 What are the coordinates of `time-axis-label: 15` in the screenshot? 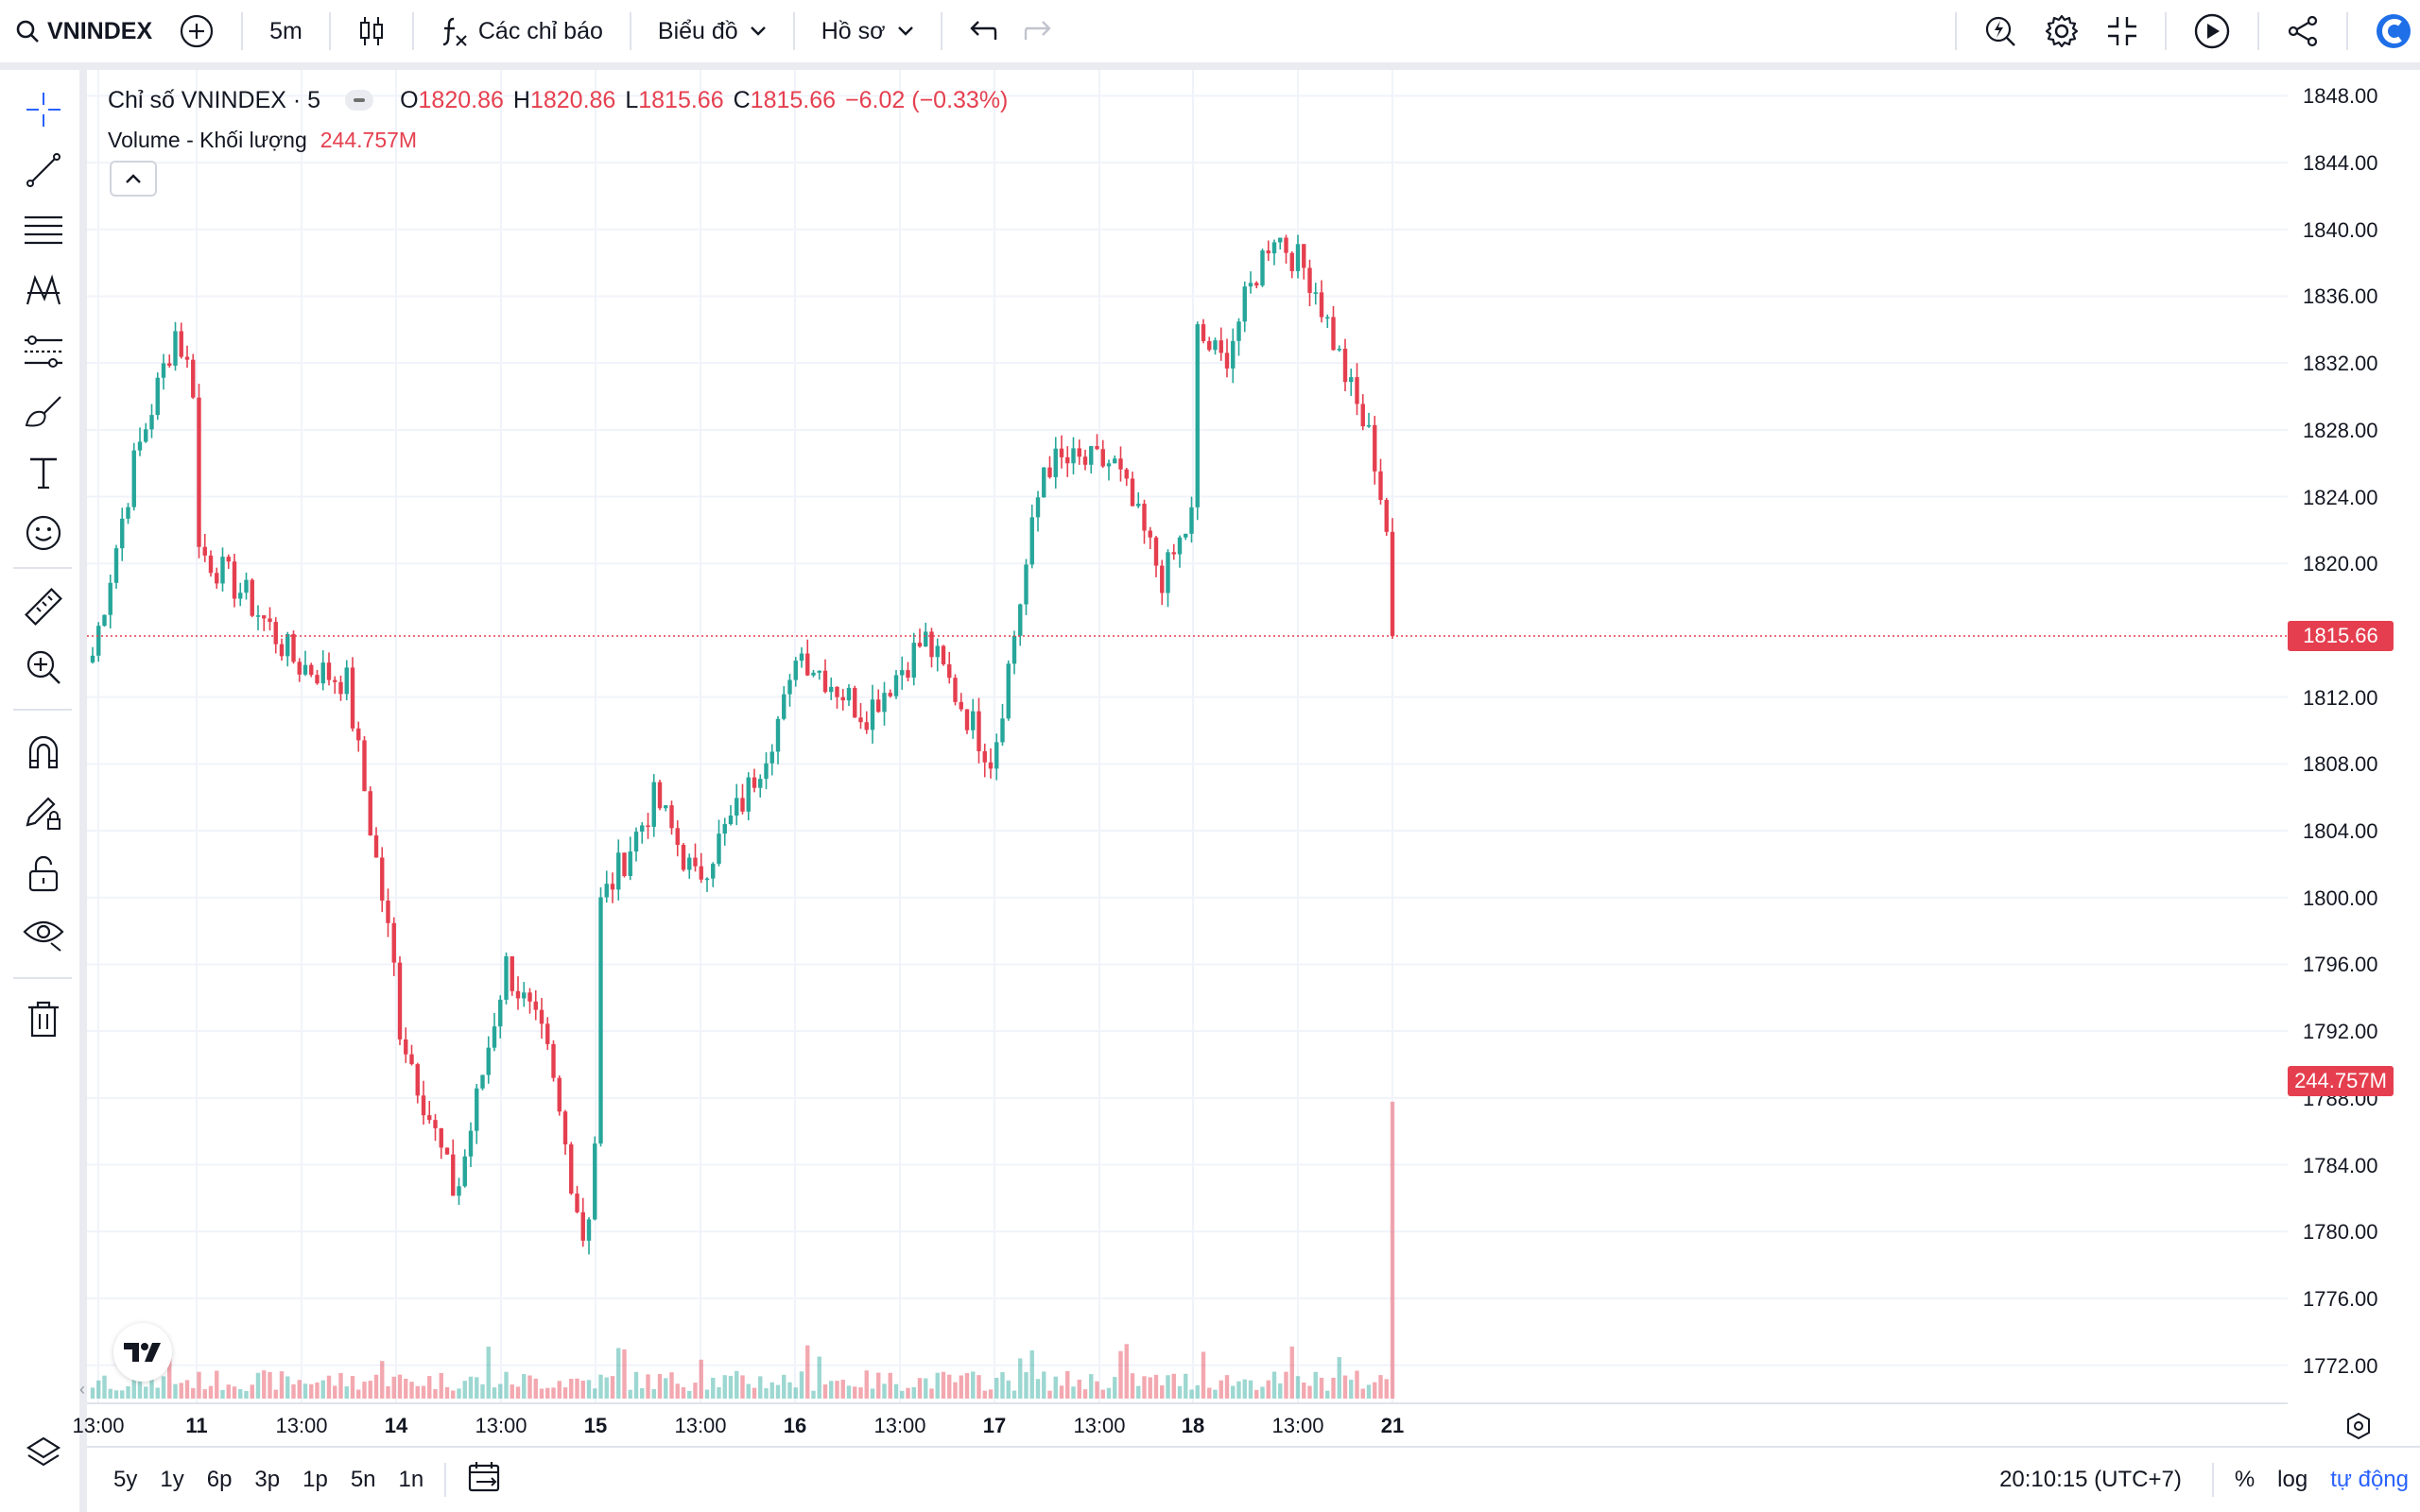 It's located at (595, 1425).